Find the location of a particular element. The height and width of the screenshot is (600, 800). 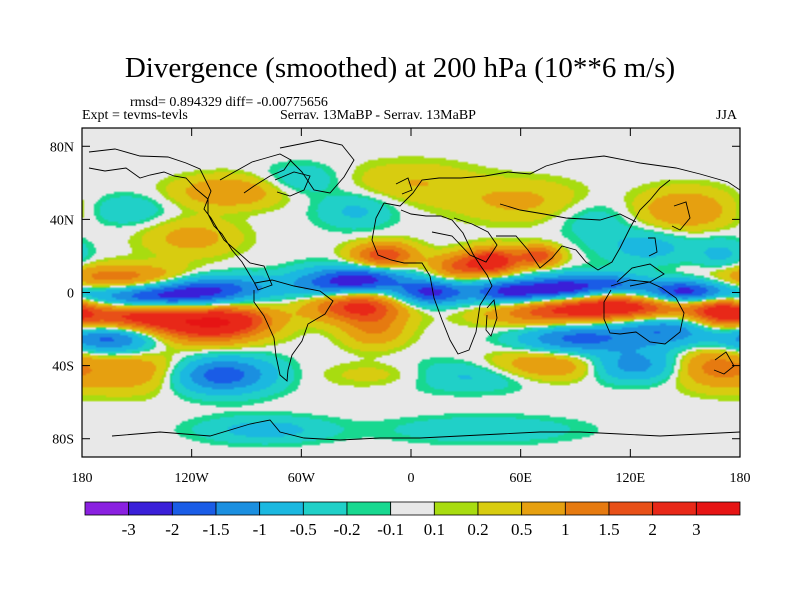

x-tick-label: 120W is located at coordinates (192, 478).